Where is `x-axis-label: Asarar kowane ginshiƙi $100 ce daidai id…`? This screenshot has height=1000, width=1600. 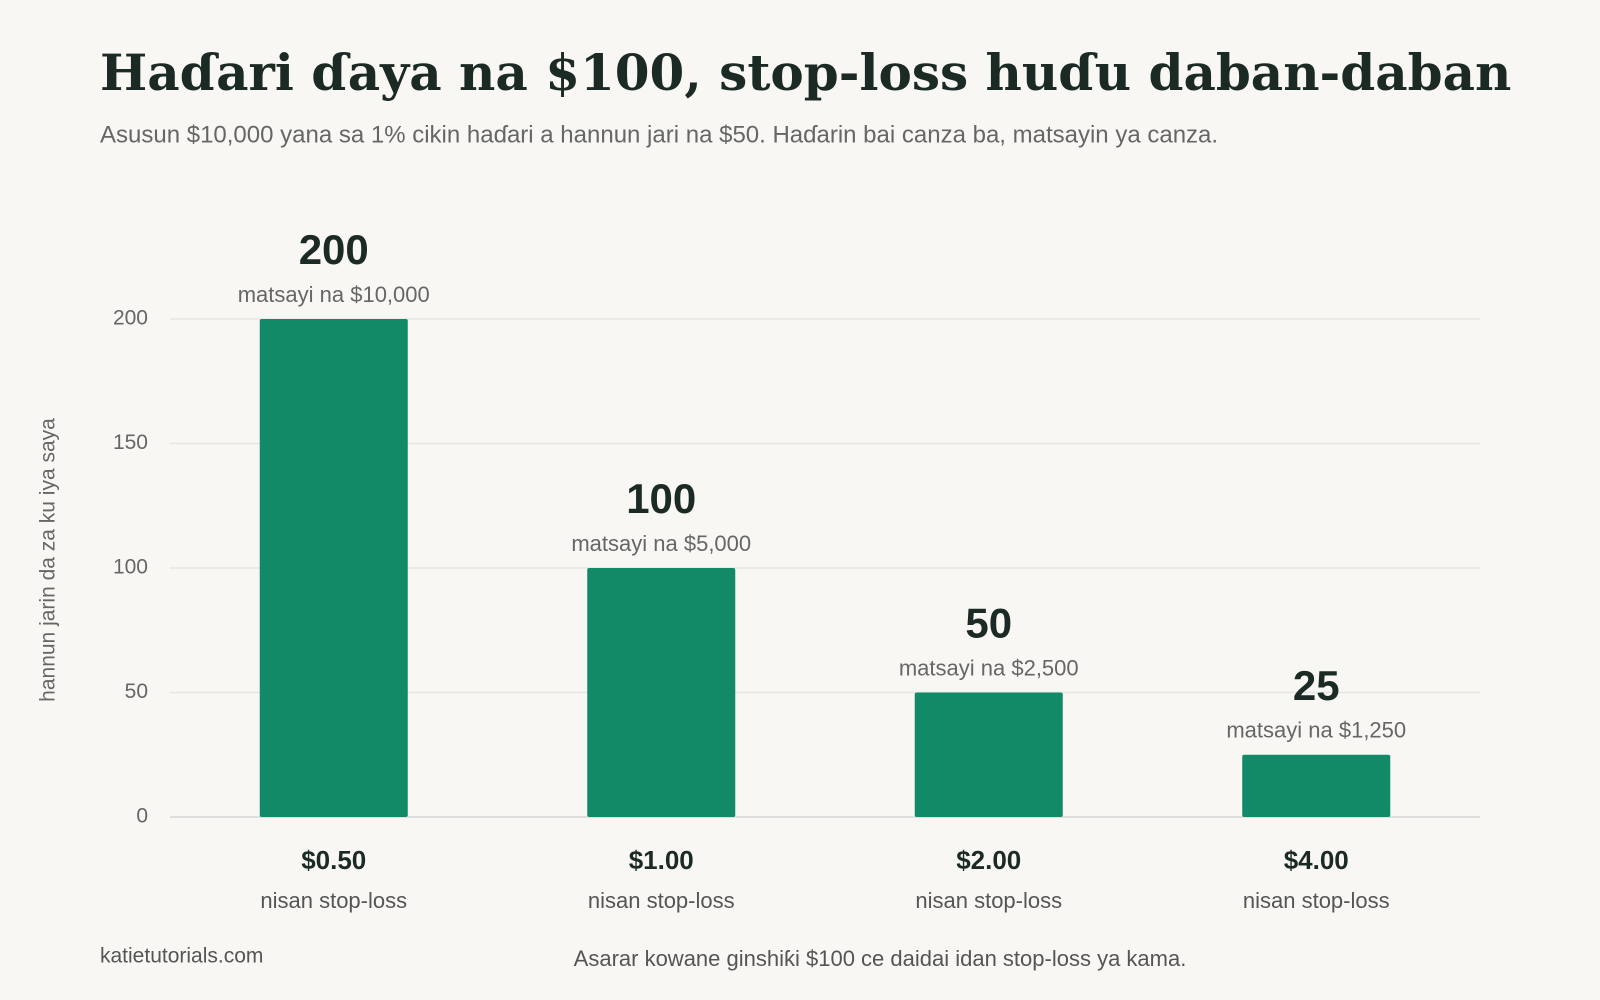
x-axis-label: Asarar kowane ginshiƙi $100 ce daidai id… is located at coordinates (880, 958).